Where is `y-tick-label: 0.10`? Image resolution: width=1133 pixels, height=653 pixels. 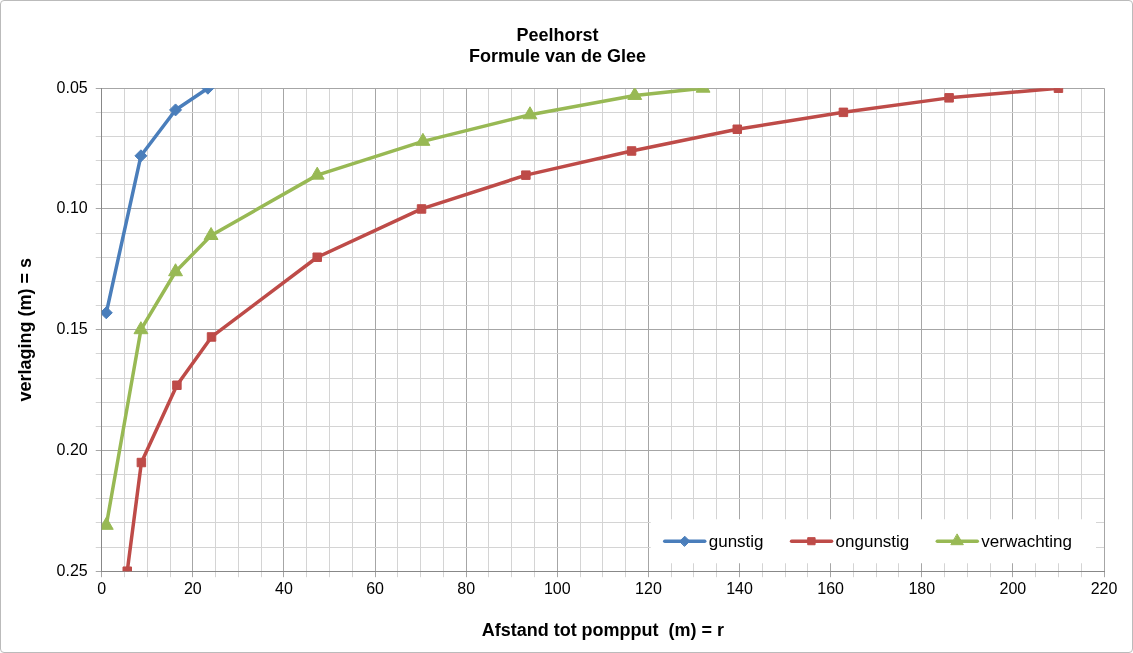 y-tick-label: 0.10 is located at coordinates (72, 208).